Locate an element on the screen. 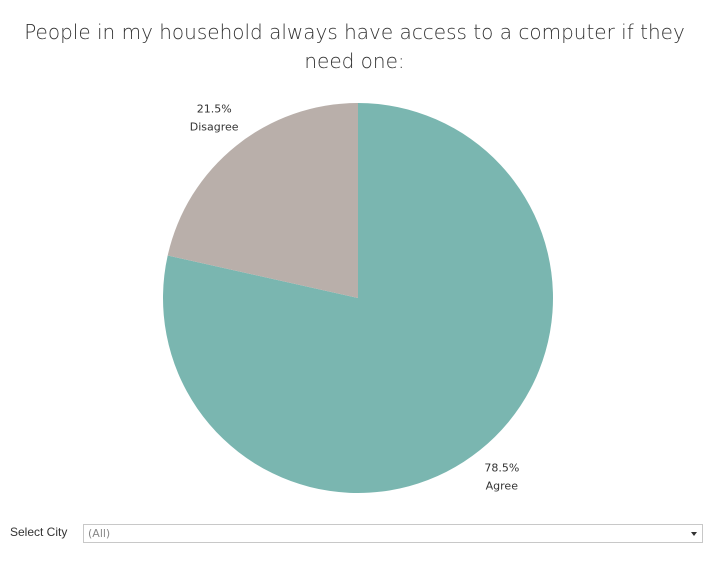 The image size is (709, 569). pie-slice is located at coordinates (262, 200).